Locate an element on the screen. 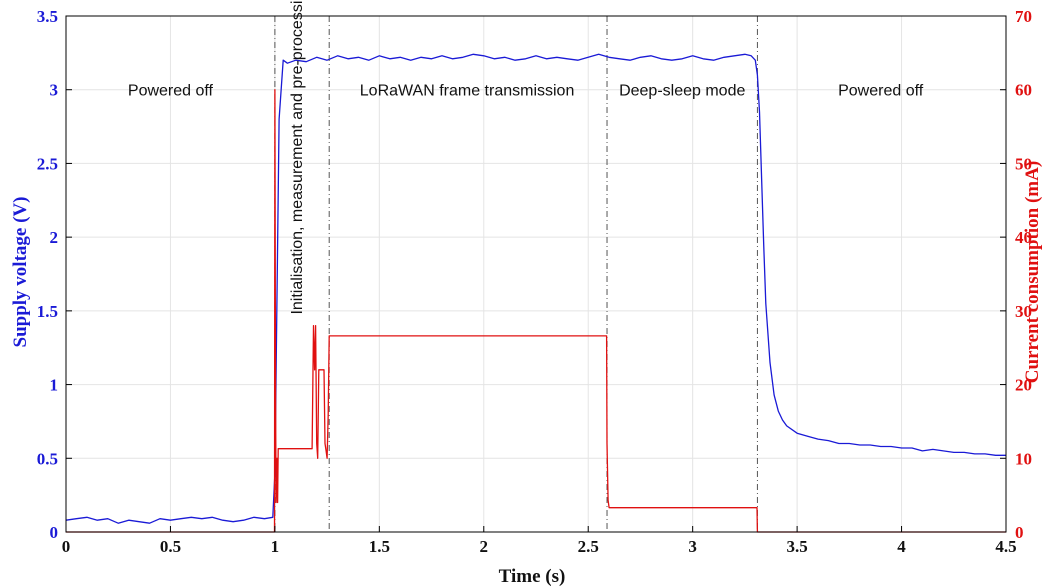  y-right-tick-label: 70 is located at coordinates (1023, 16).